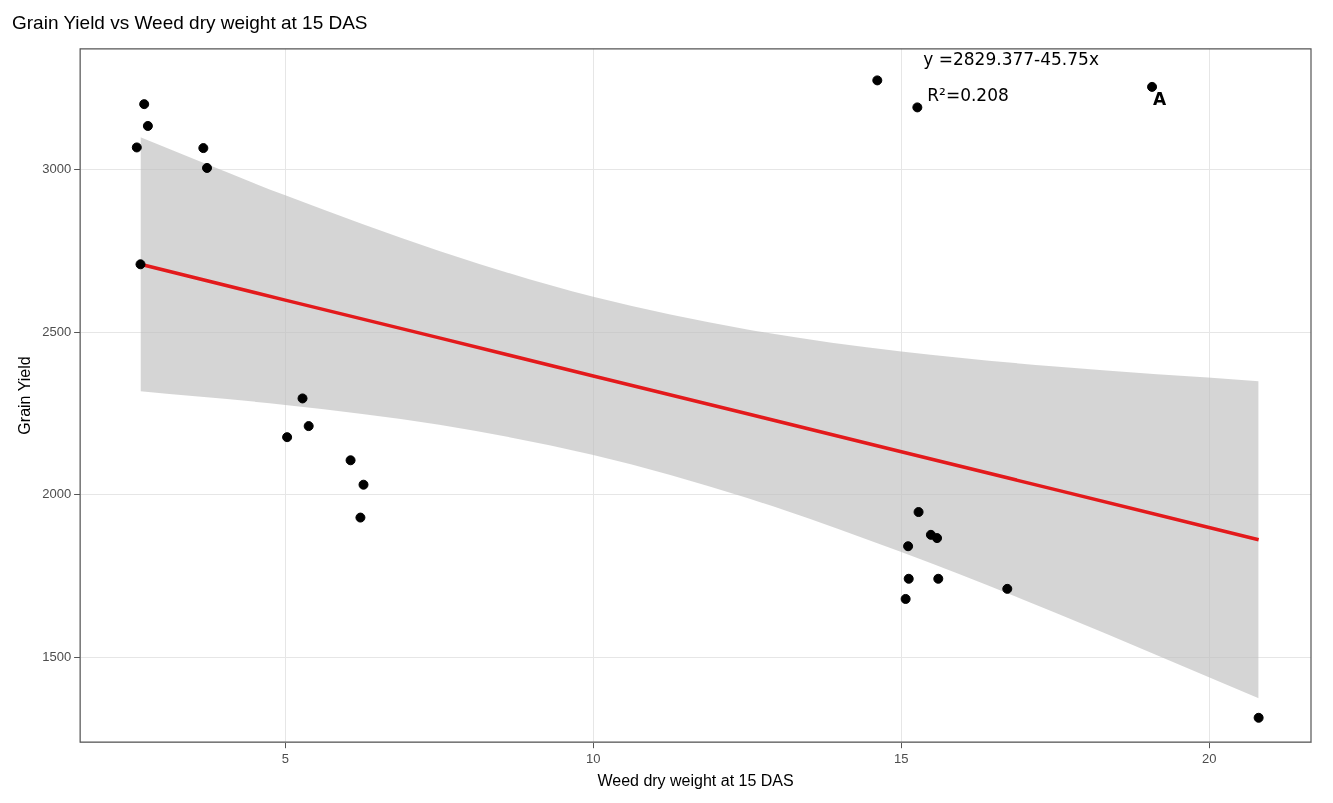 Image resolution: width=1333 pixels, height=803 pixels. Describe the element at coordinates (1011, 59) in the screenshot. I see `annotation: y =2829.377-45.75x` at that location.